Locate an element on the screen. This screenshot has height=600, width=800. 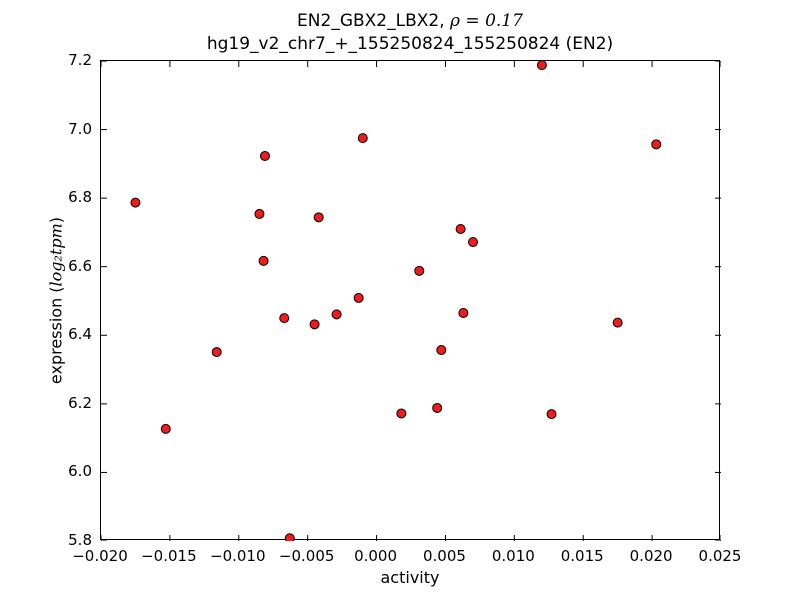
x-tick-label: −0.015 is located at coordinates (169, 556).